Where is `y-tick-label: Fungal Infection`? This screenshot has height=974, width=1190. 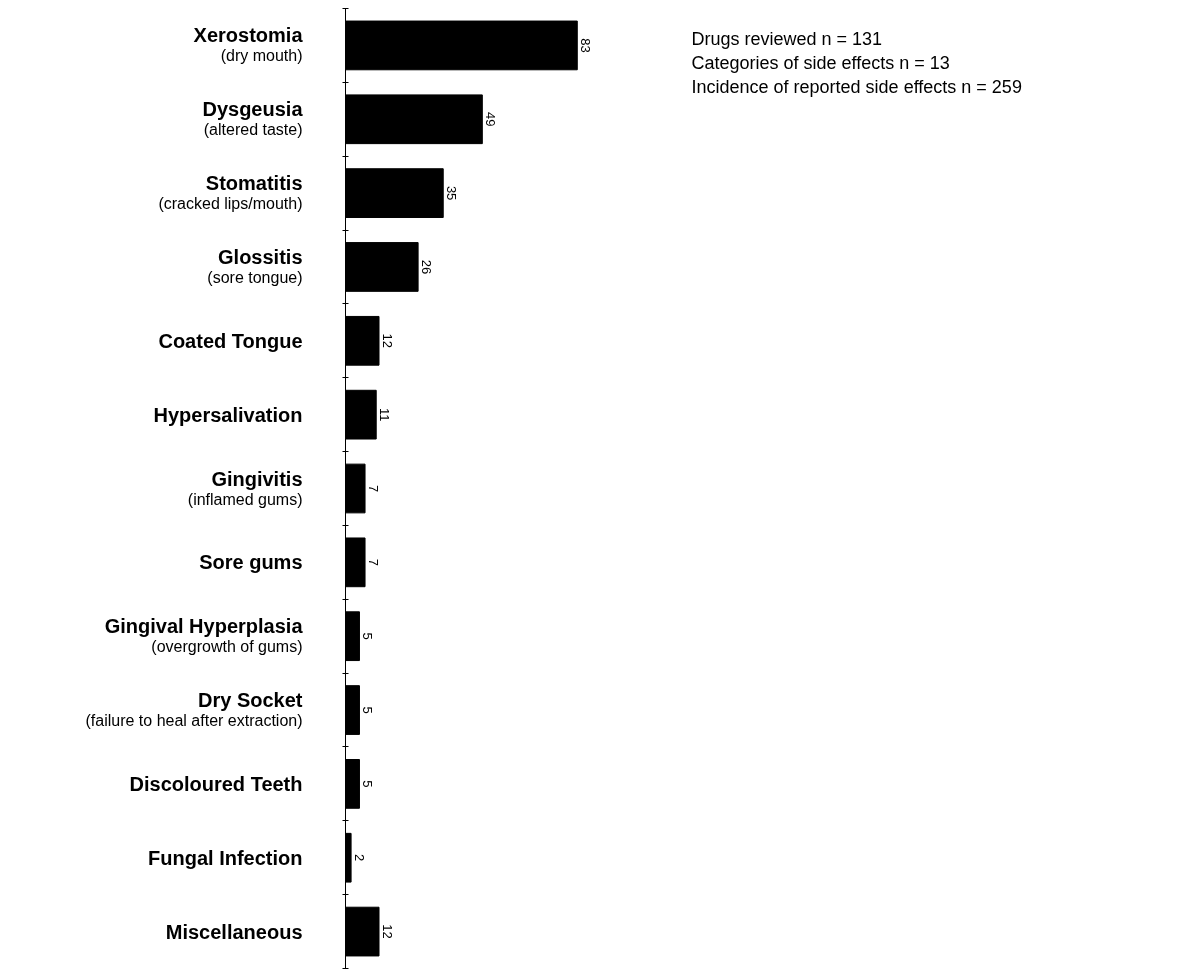 y-tick-label: Fungal Infection is located at coordinates (225, 857).